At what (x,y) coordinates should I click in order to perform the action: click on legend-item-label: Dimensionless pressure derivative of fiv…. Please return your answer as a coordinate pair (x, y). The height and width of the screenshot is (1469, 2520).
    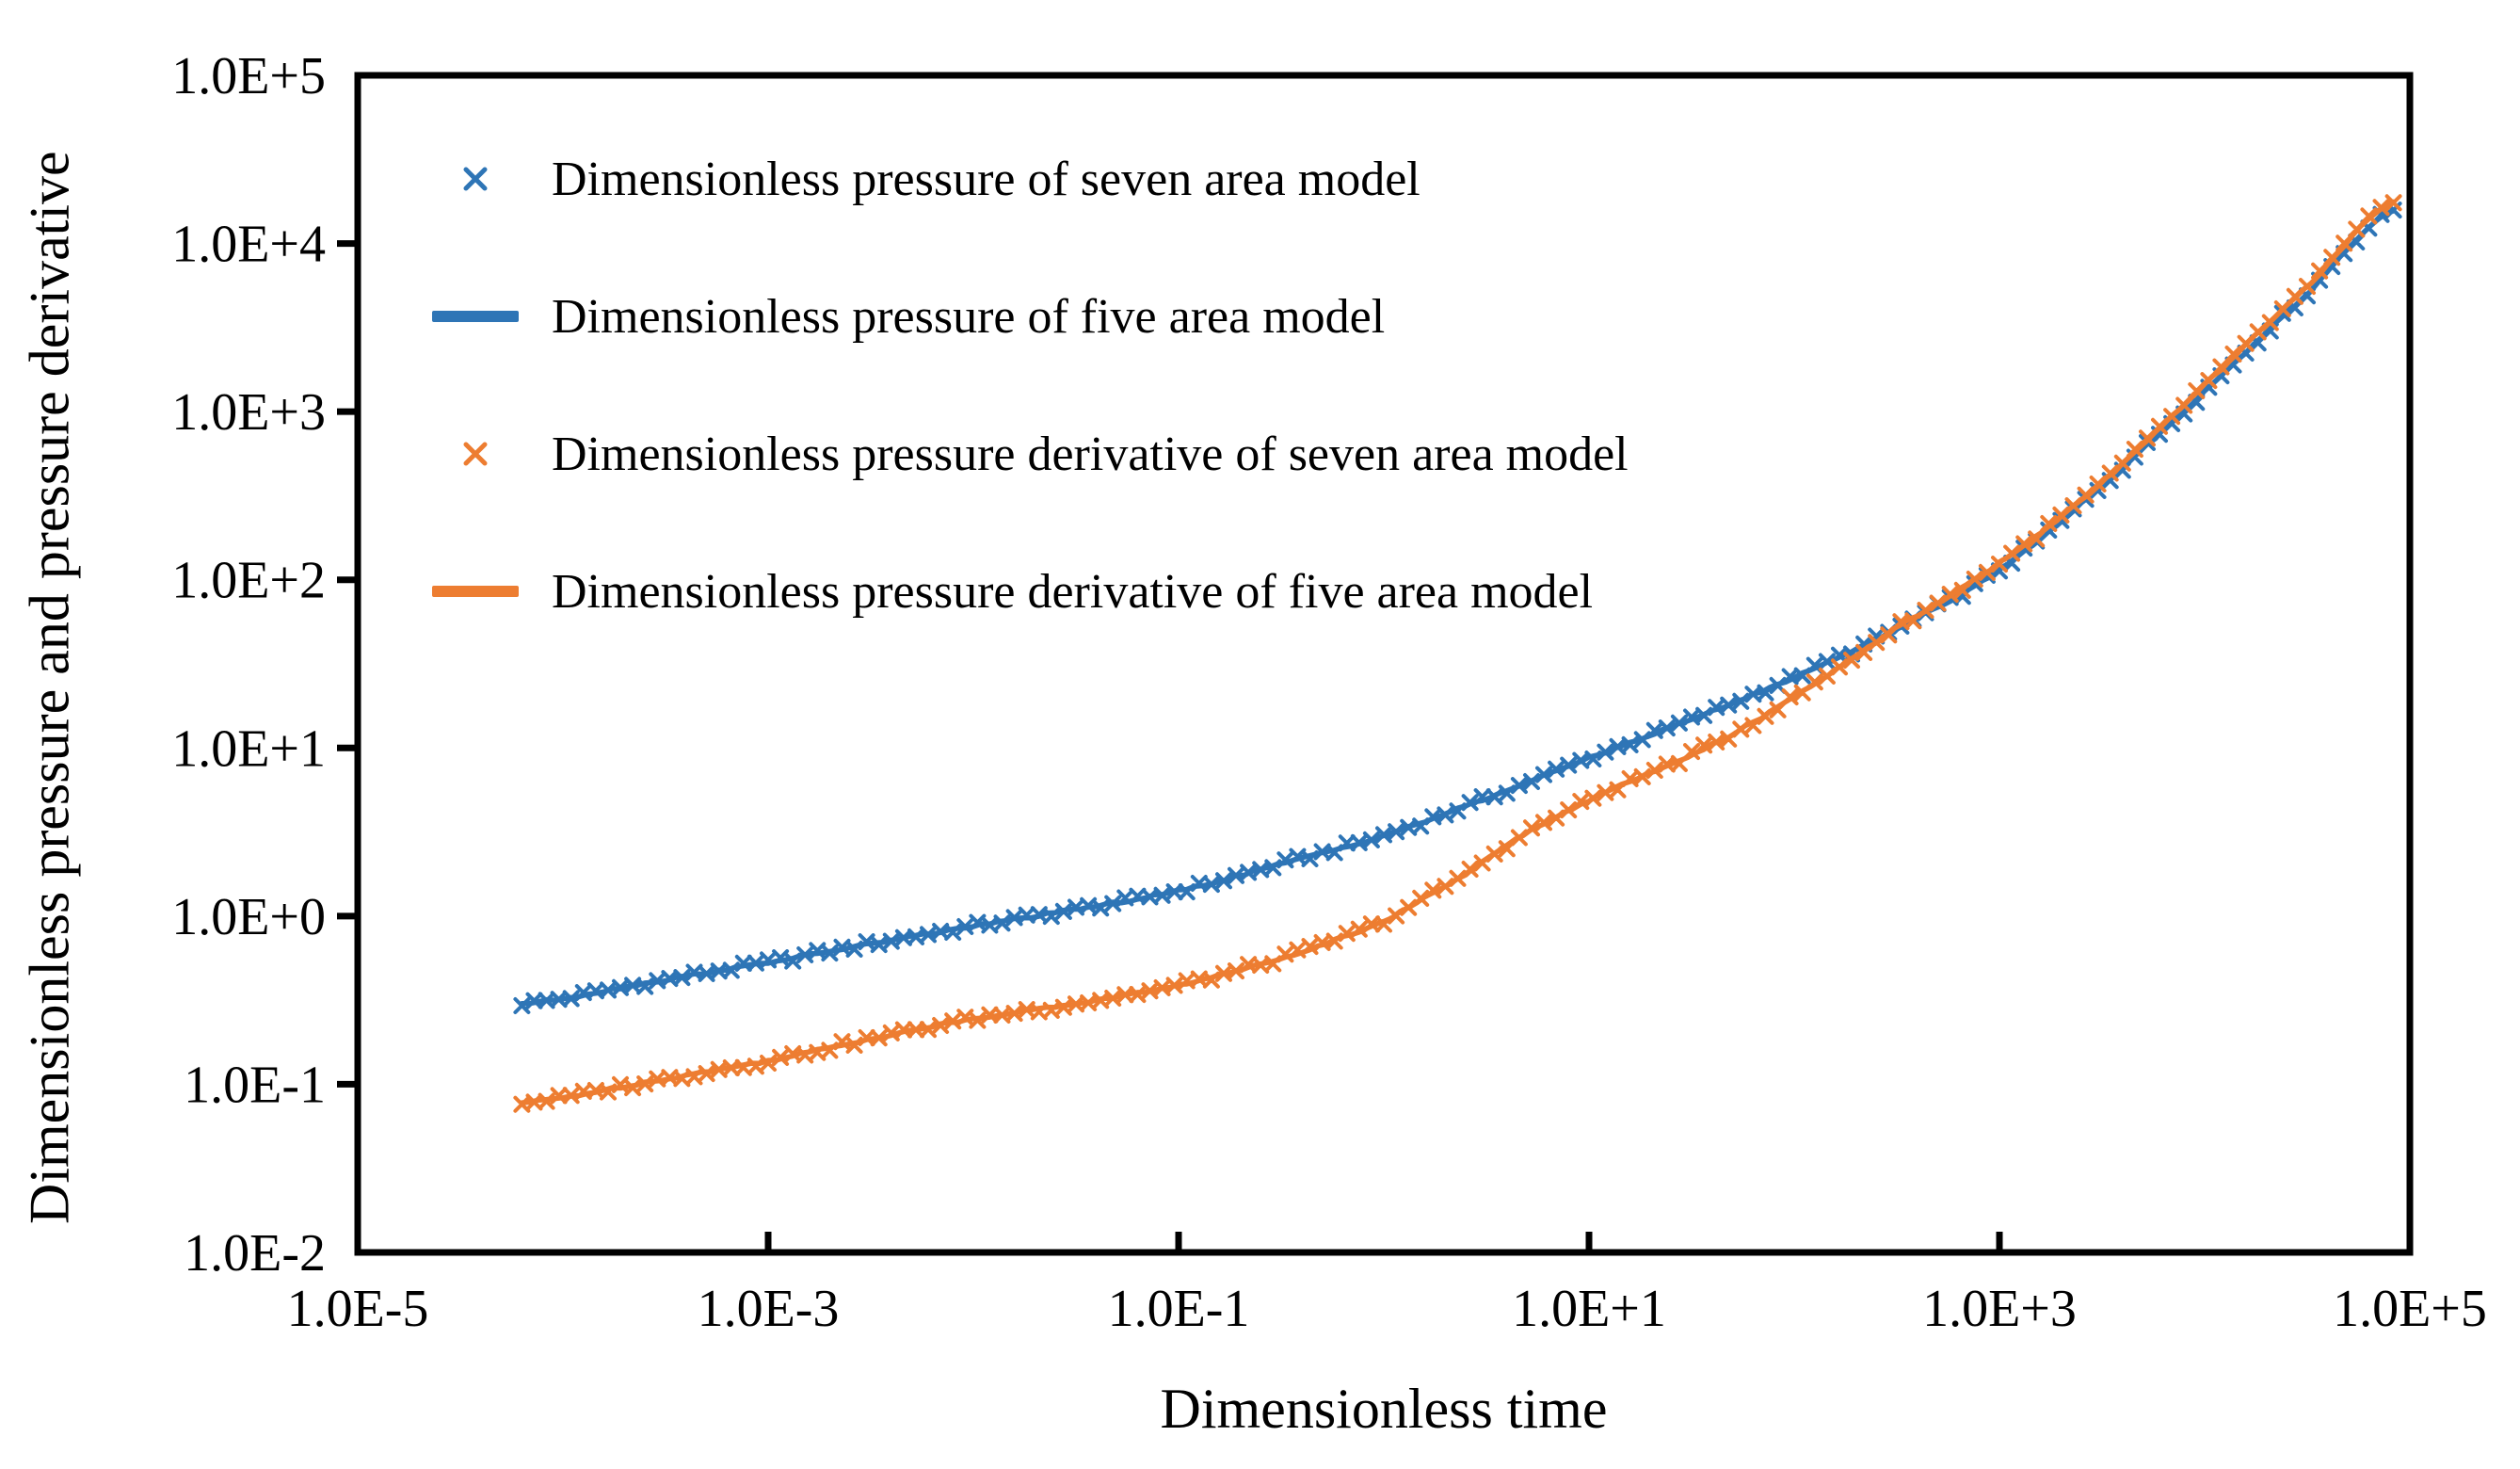
    Looking at the image, I should click on (1073, 591).